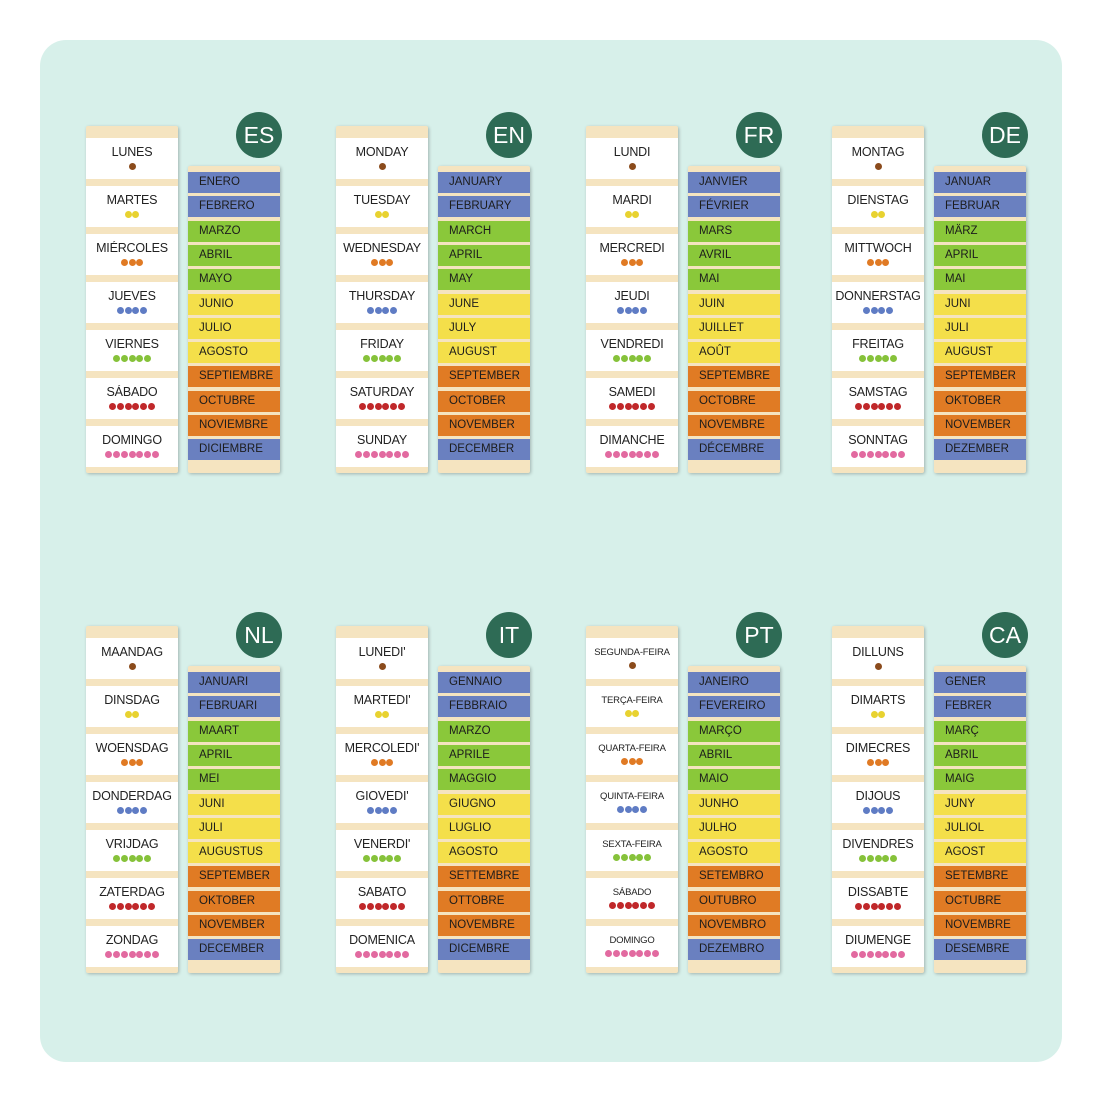 Image resolution: width=1100 pixels, height=1100 pixels. Describe the element at coordinates (382, 440) in the screenshot. I see `weekday-label: SUNDAY` at that location.